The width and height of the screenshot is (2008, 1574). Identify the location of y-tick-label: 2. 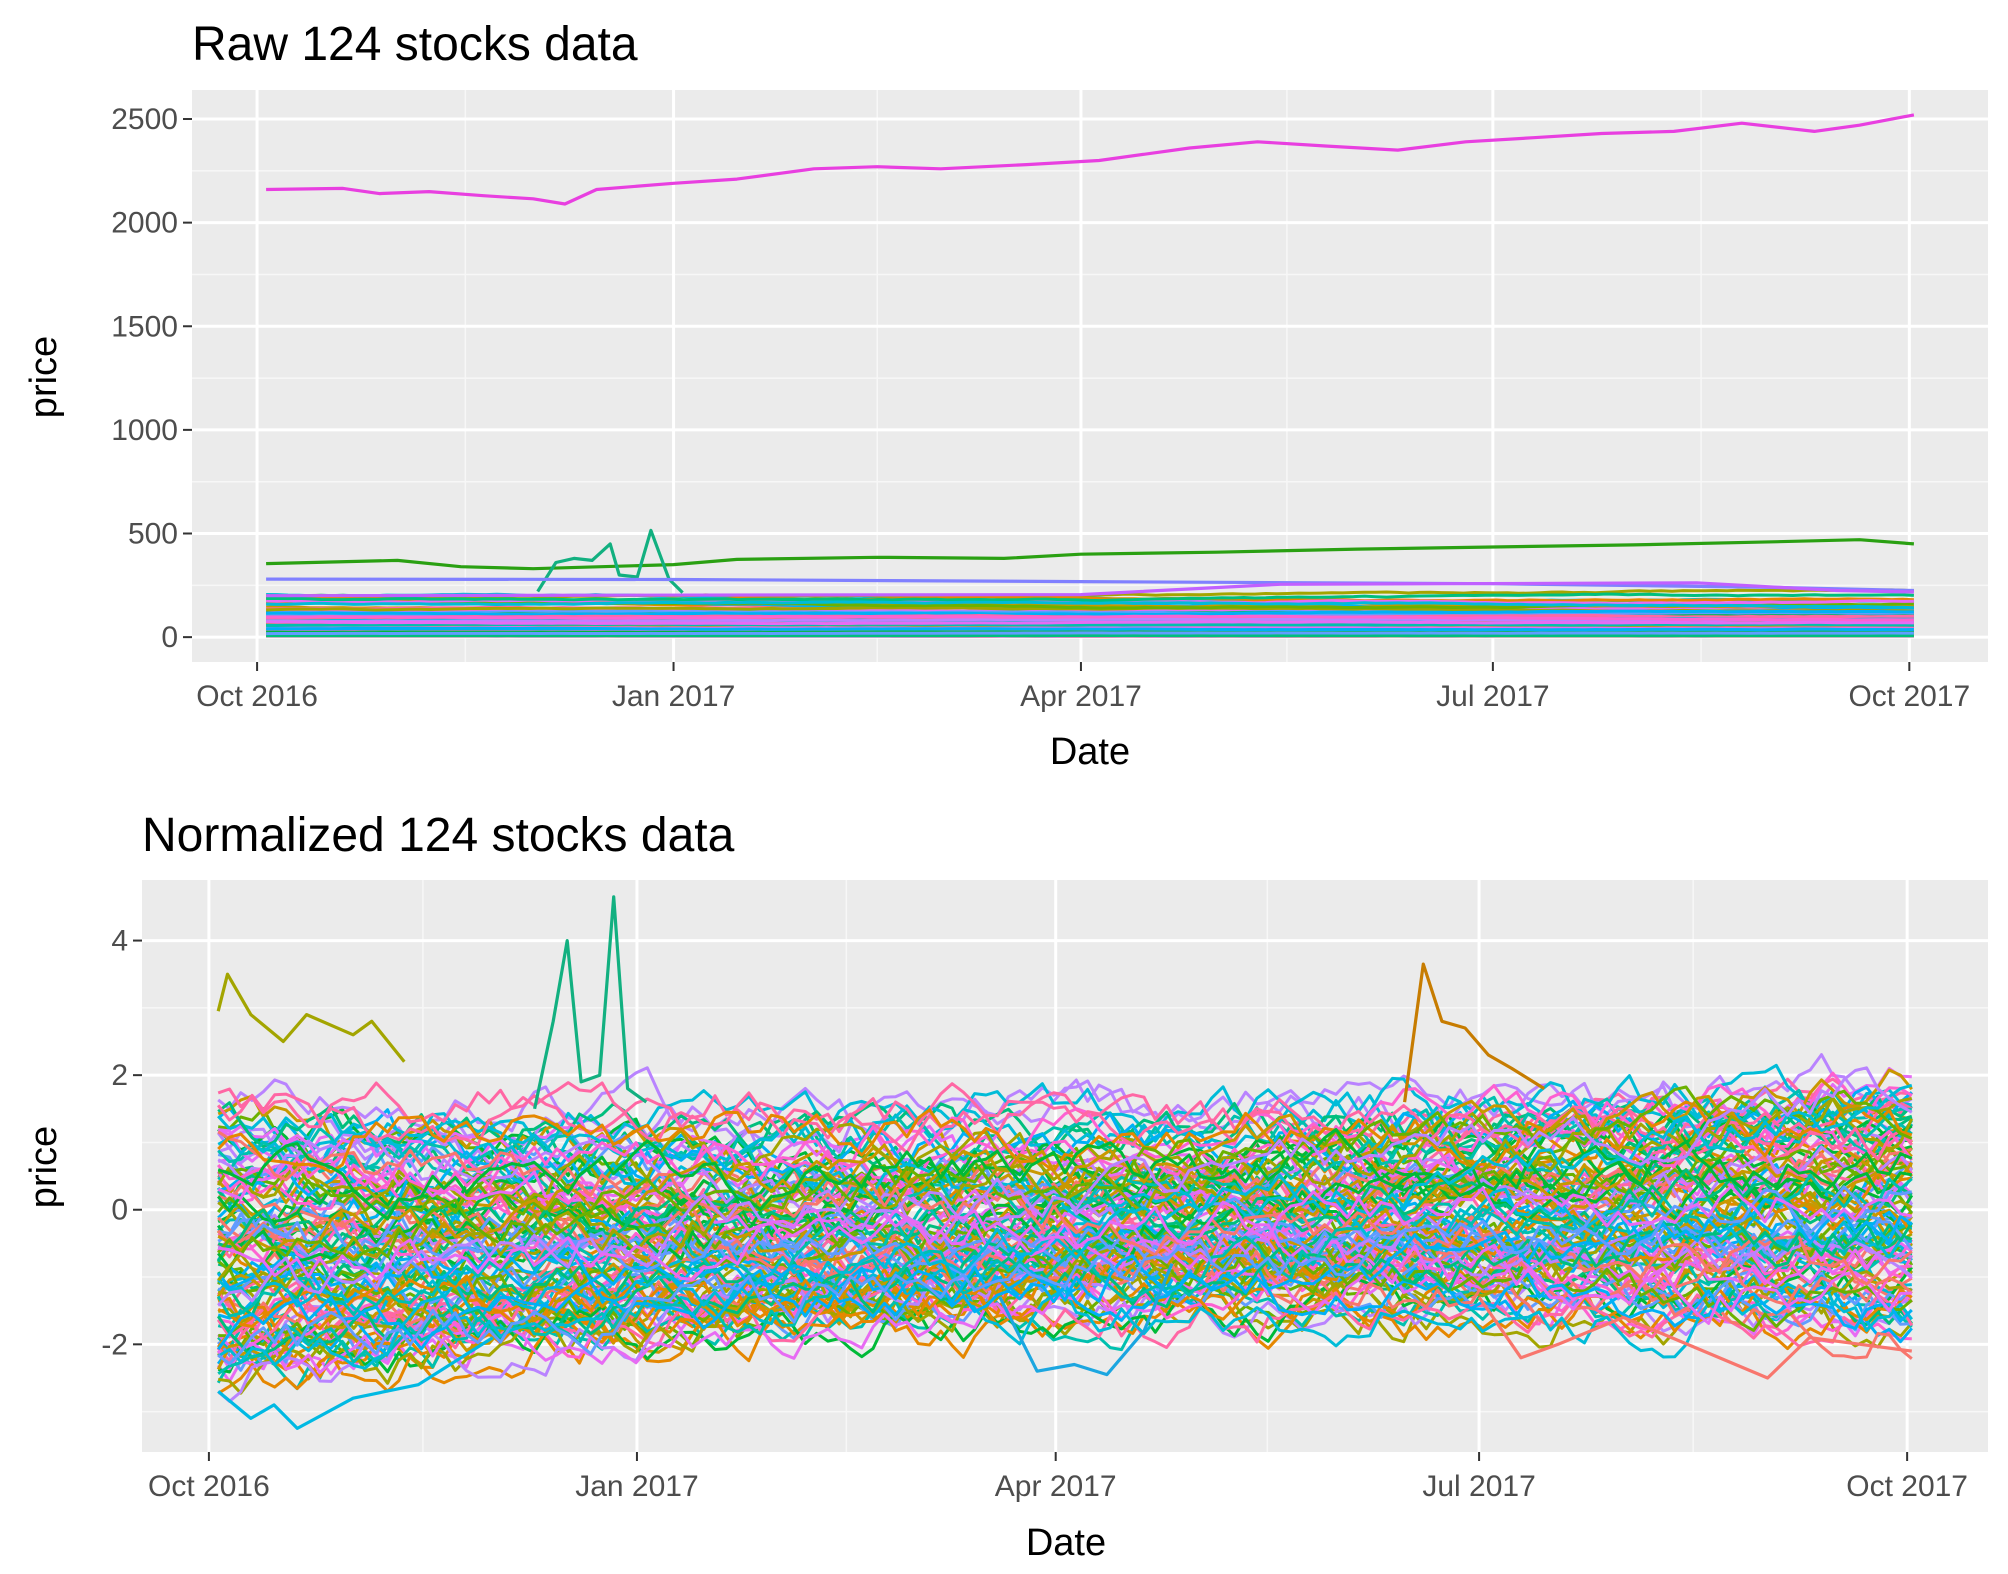
(119, 1075).